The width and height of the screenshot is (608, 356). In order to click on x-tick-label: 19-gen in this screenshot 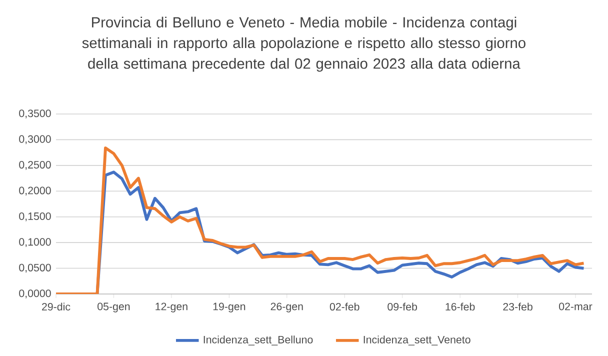, I will do `click(229, 307)`.